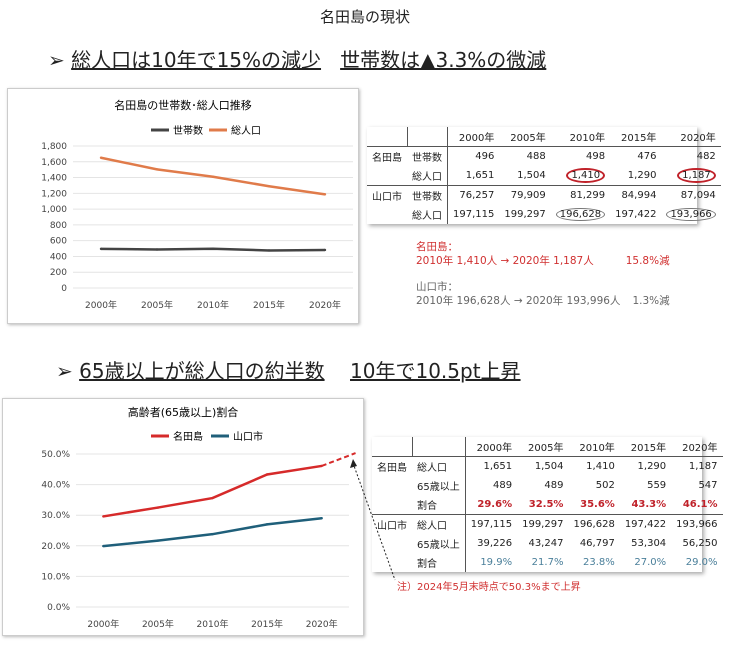  What do you see at coordinates (636, 214) in the screenshot?
I see `value-text: 197,422` at bounding box center [636, 214].